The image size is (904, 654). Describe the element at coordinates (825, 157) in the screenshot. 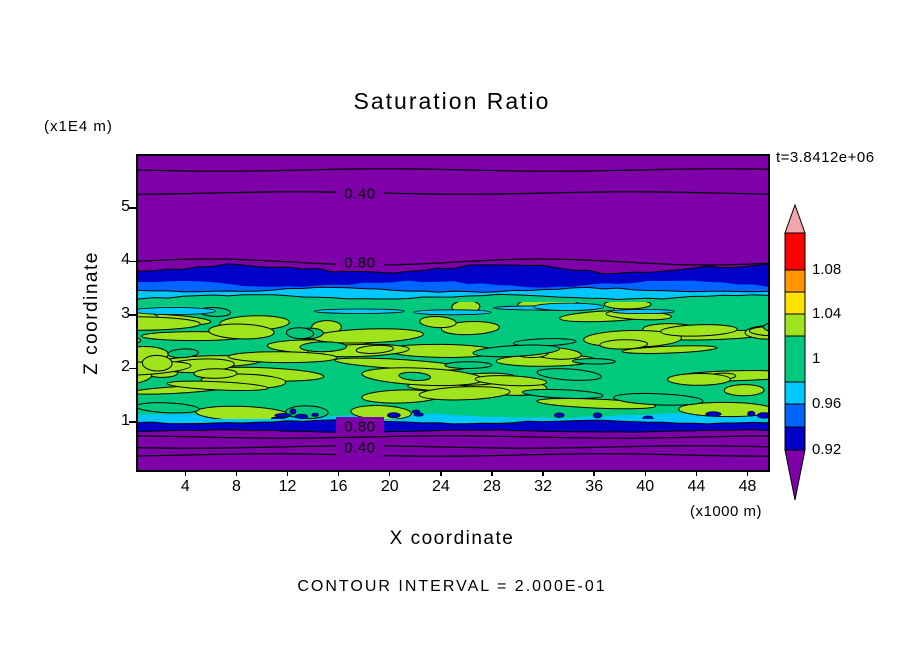

I see `time-label: t=3.8412e+06` at that location.